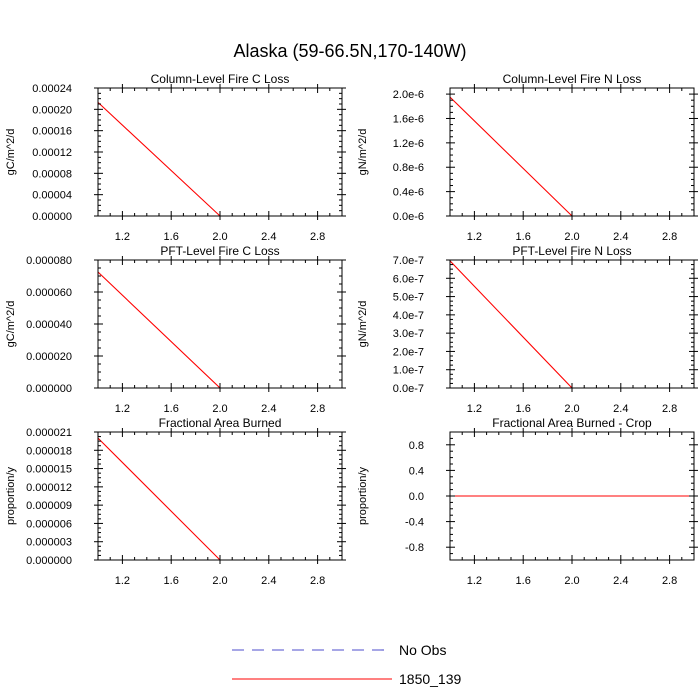 The image size is (700, 700). What do you see at coordinates (408, 316) in the screenshot?
I see `y-tick-label: 4.0e-7` at bounding box center [408, 316].